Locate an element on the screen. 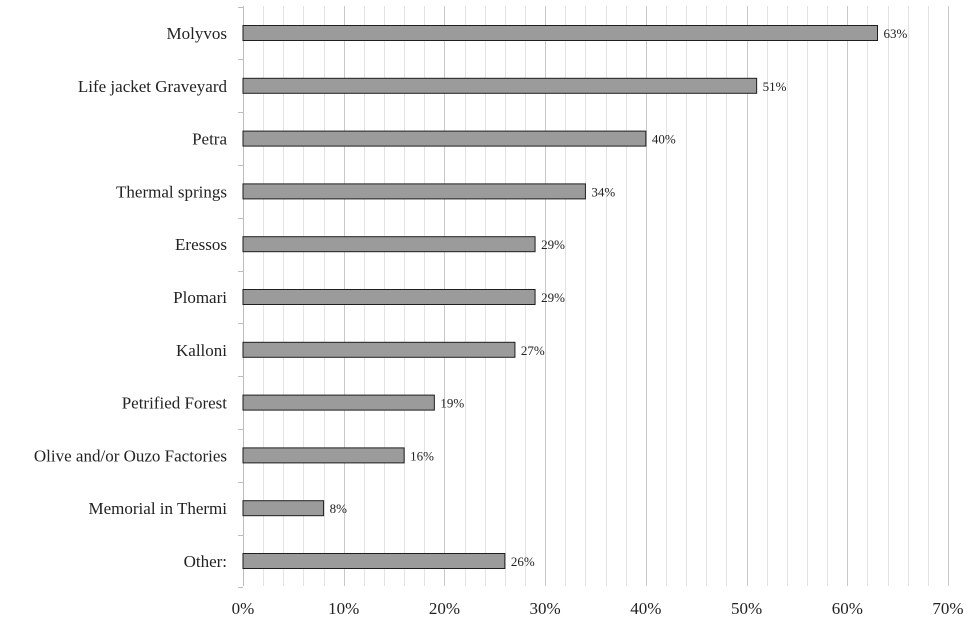  category-label: Petra is located at coordinates (209, 139).